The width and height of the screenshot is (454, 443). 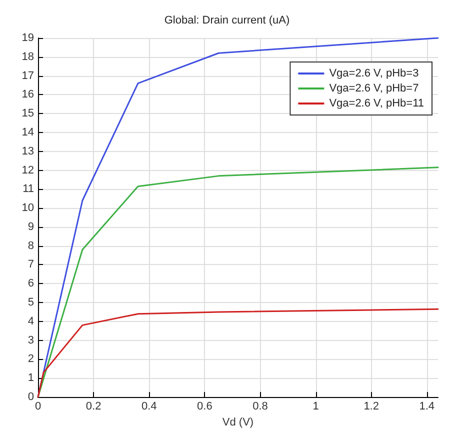 What do you see at coordinates (31, 378) in the screenshot?
I see `y-tick-label: 1` at bounding box center [31, 378].